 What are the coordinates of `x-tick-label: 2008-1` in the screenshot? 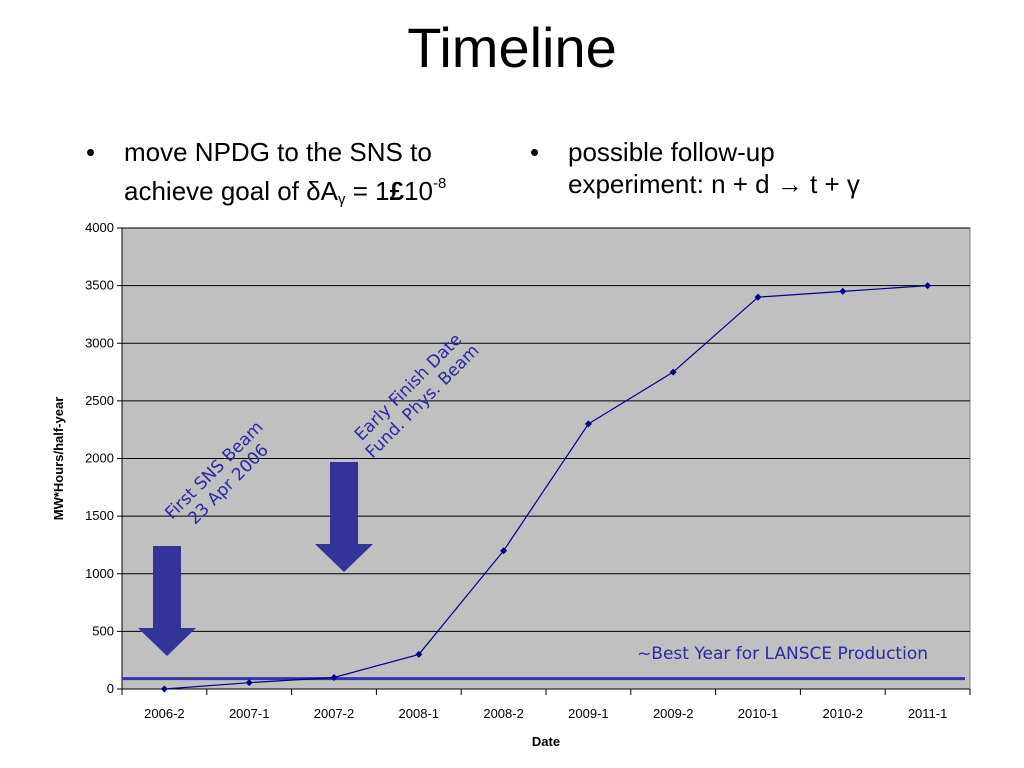 It's located at (419, 713).